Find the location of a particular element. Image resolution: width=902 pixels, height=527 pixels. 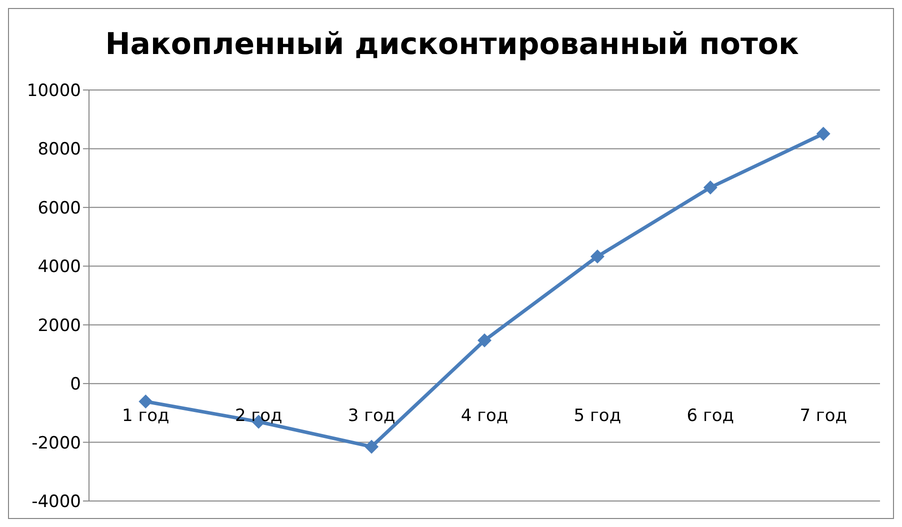

y-tick-label: 10000 is located at coordinates (53, 91).